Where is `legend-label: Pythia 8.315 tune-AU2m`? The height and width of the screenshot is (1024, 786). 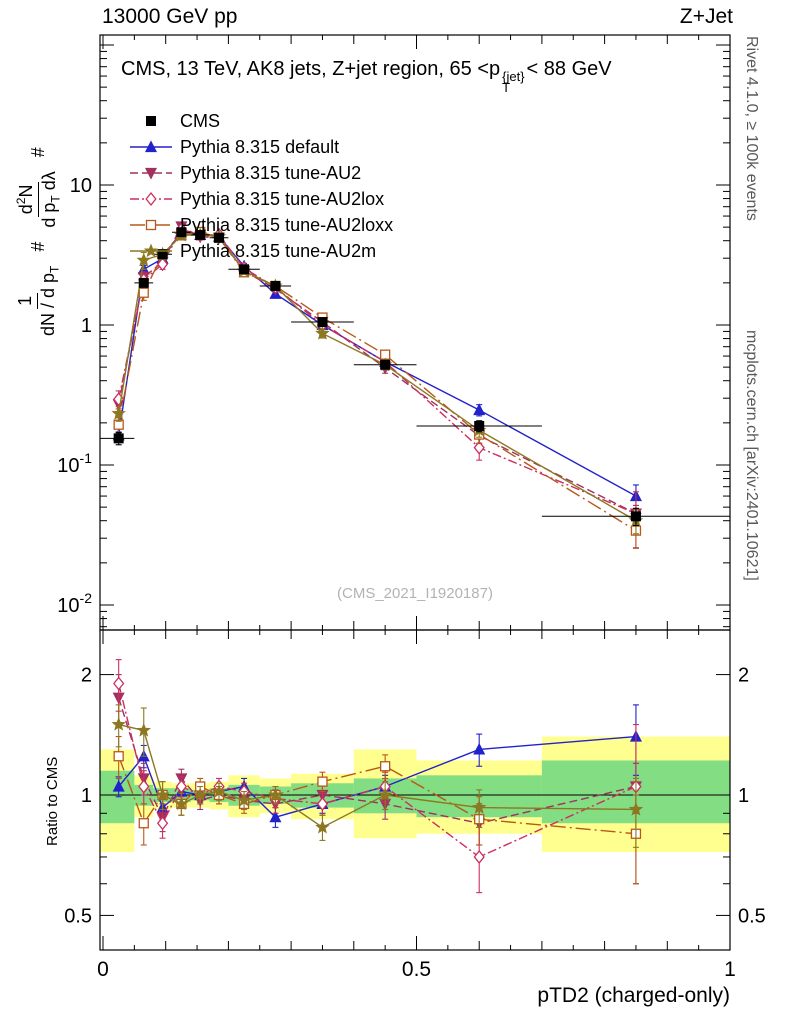 legend-label: Pythia 8.315 tune-AU2m is located at coordinates (278, 251).